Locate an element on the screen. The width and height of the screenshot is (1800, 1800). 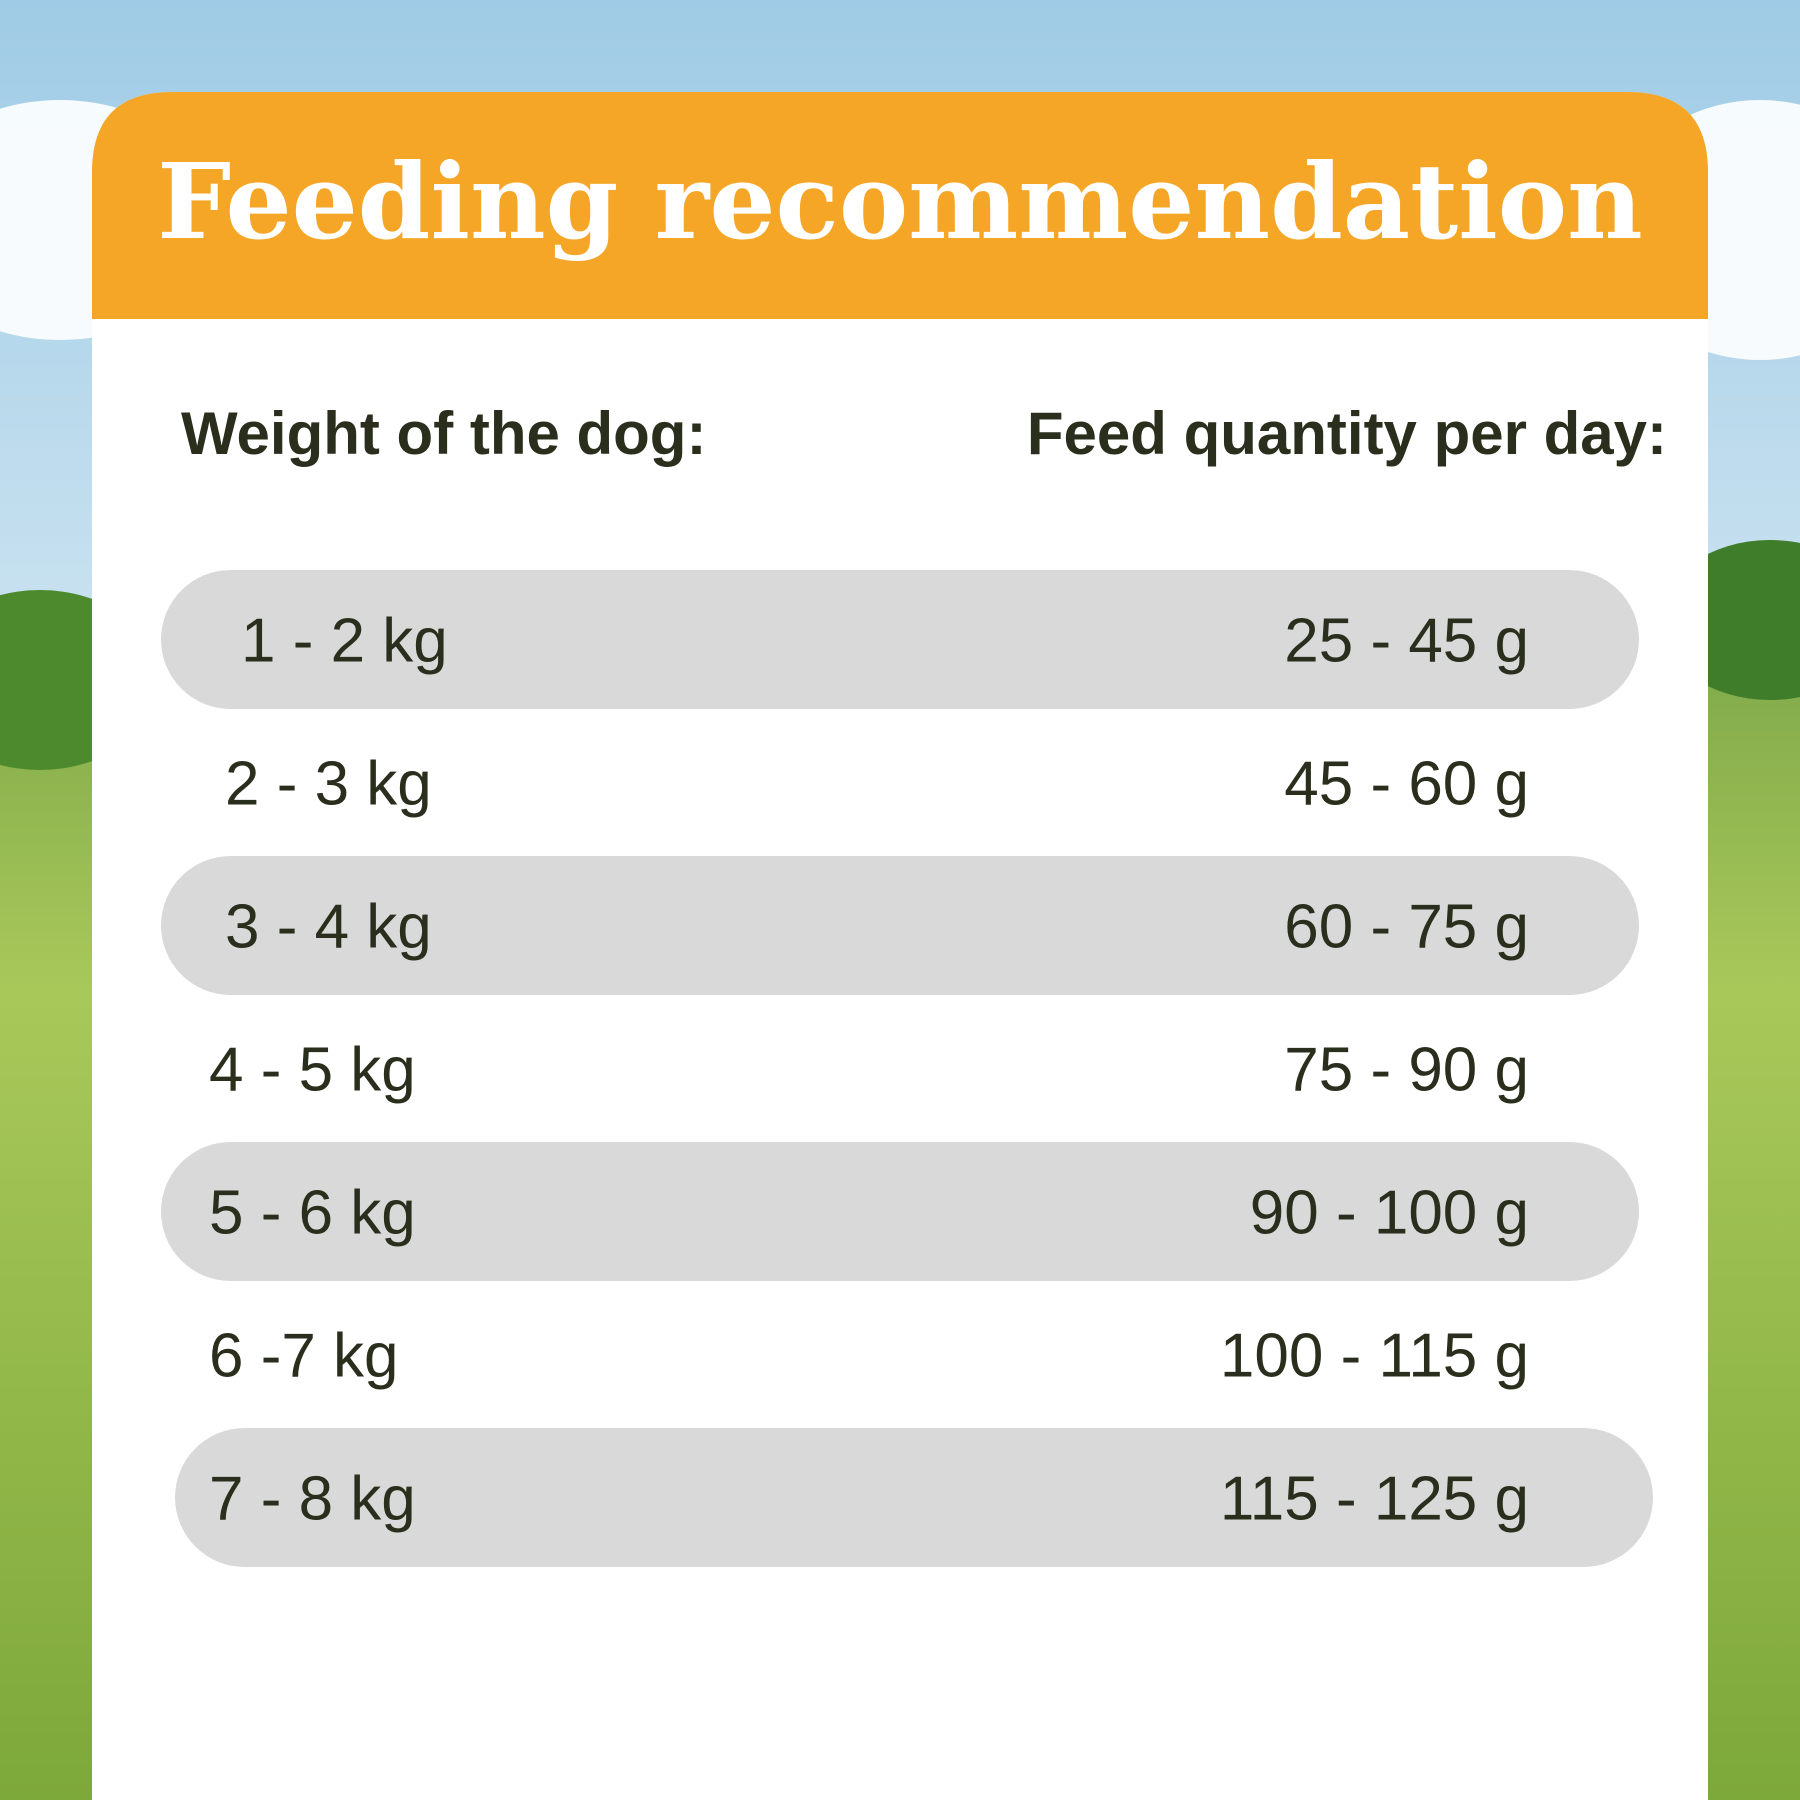
quantity-cell: 45 - 60 g is located at coordinates (1406, 784).